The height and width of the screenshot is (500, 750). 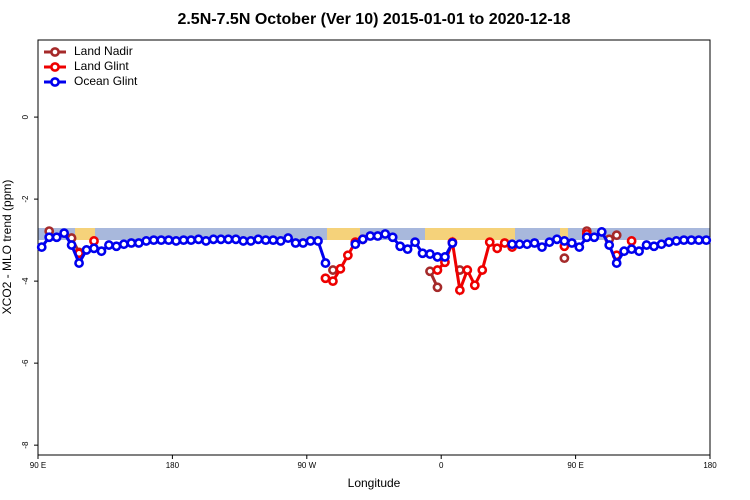 I want to click on y-axis-label: XCO2 - MLO trend (ppm), so click(x=7, y=247).